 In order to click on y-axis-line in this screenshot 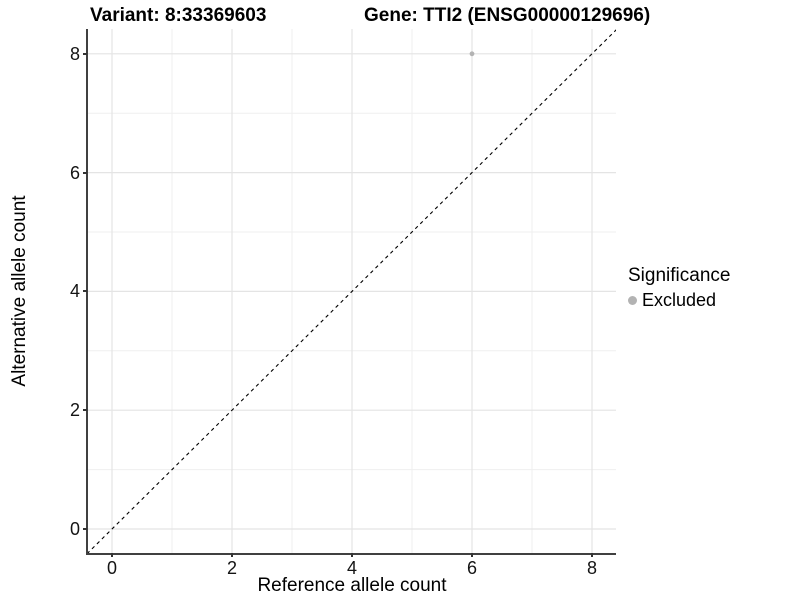, I will do `click(87, 292)`.